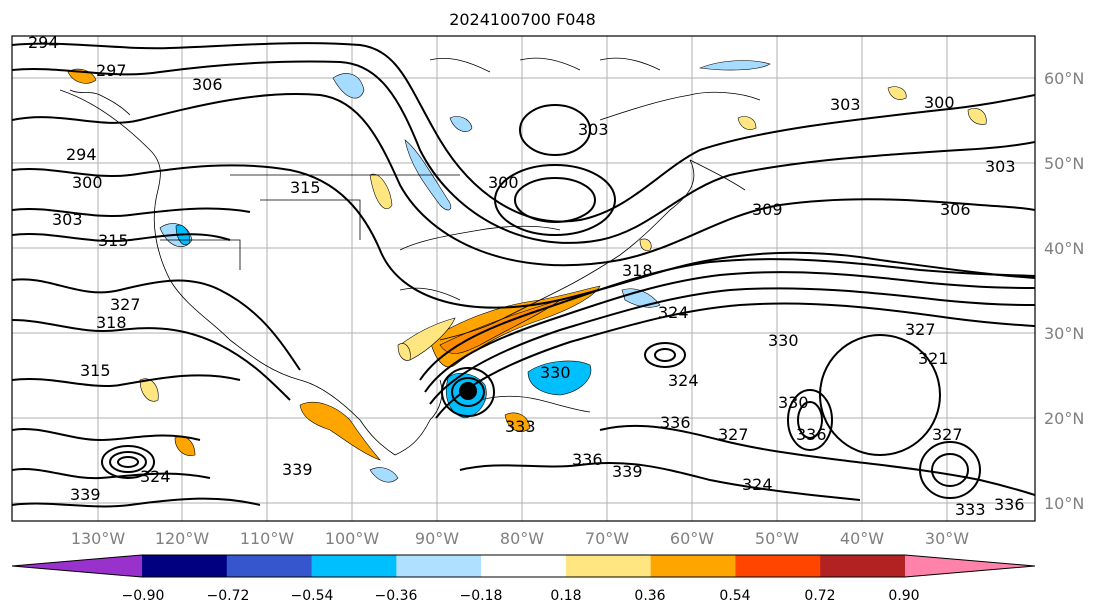  I want to click on latitude-labels: 60°N 50°N 40°N 30°N 20°N 10°N, so click(1064, 291).